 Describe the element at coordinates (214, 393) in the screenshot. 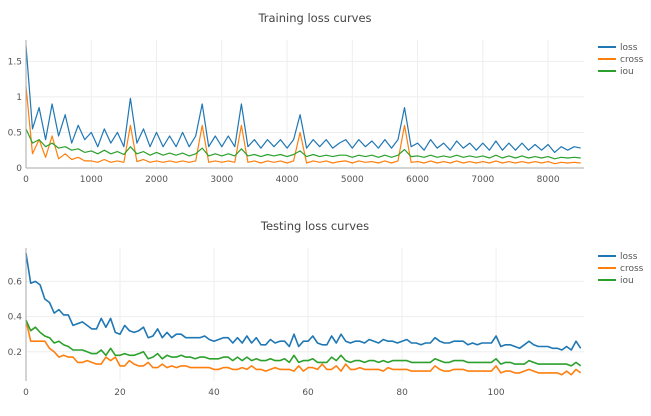

I see `x-tick-label: 40` at that location.